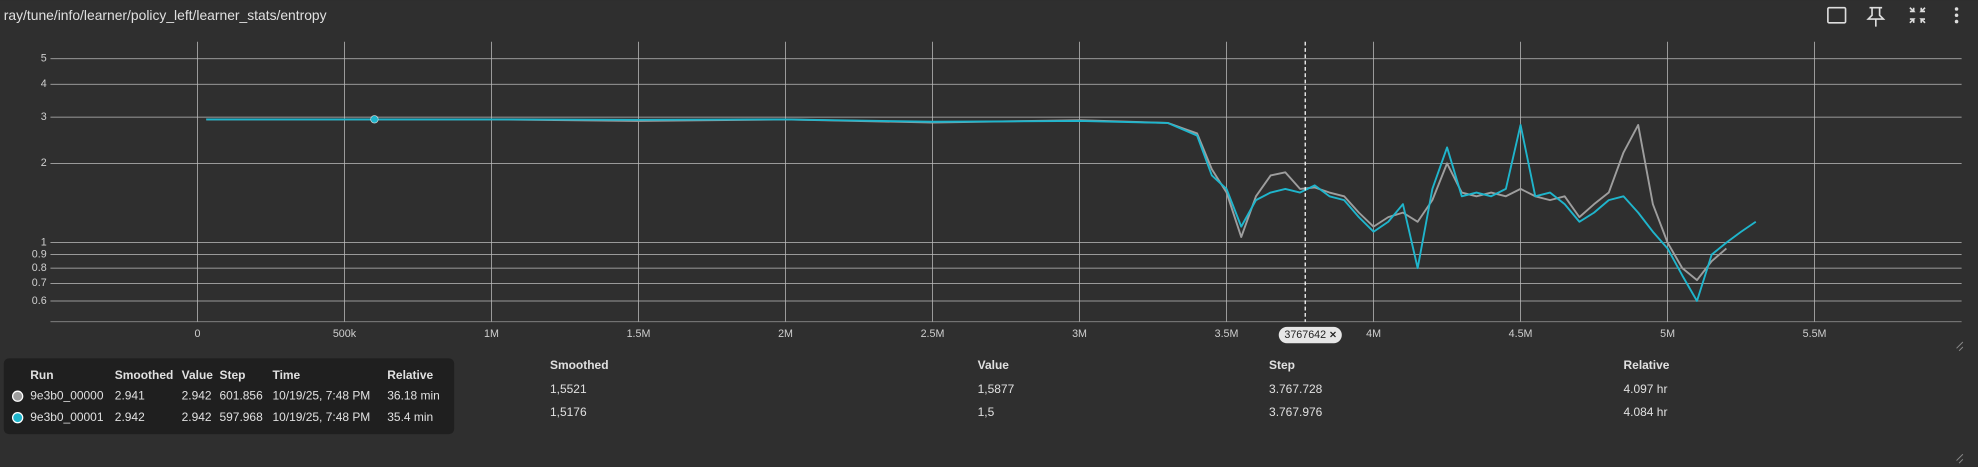  What do you see at coordinates (144, 375) in the screenshot?
I see `tooltip-header: Smoothed` at bounding box center [144, 375].